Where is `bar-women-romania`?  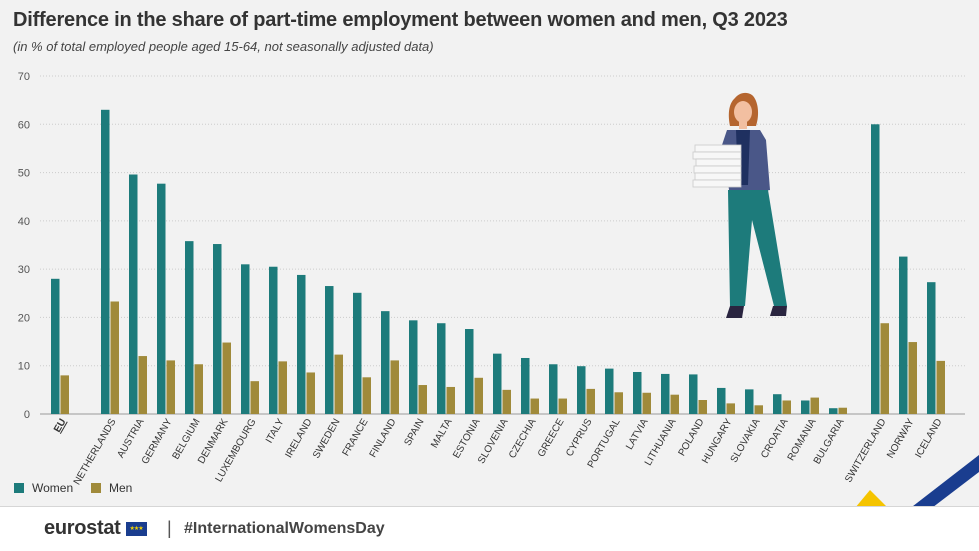 bar-women-romania is located at coordinates (805, 407).